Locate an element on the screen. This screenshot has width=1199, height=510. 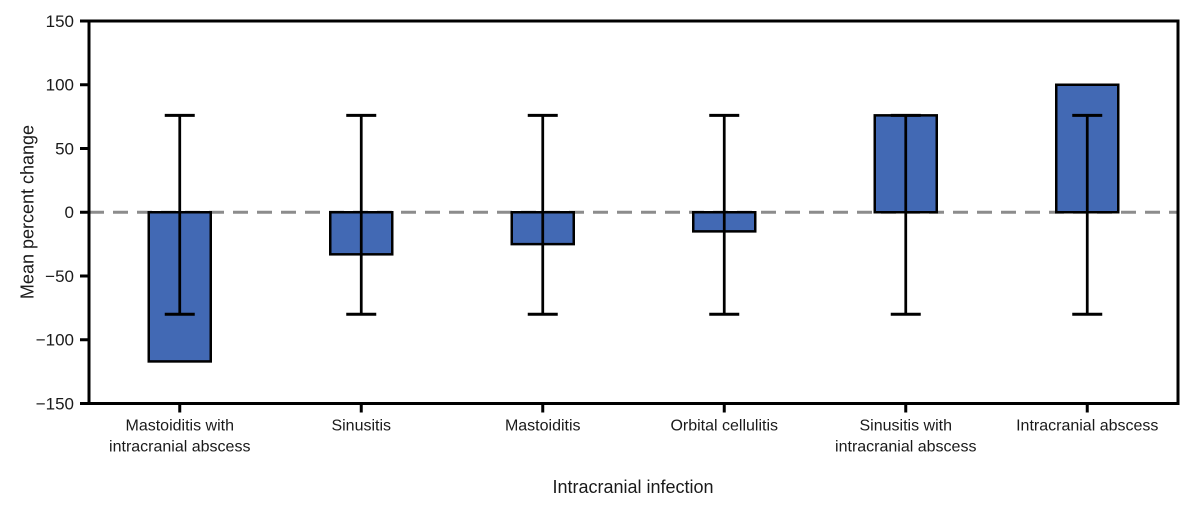
x-category-label: Orbital cellulitis is located at coordinates (724, 426).